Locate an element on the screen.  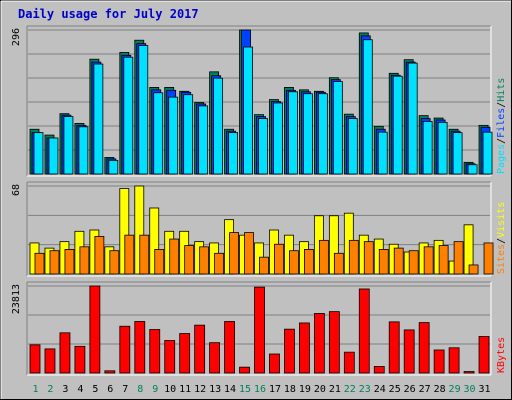
legend-entry: Files is located at coordinates (501, 123).